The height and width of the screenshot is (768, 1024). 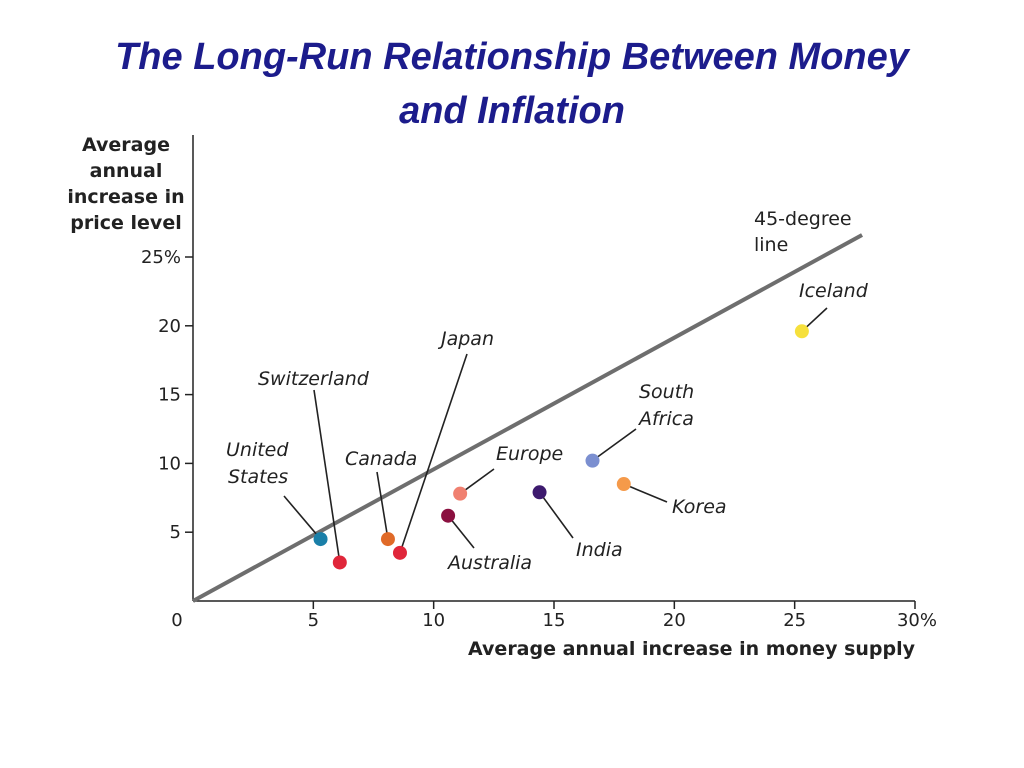 What do you see at coordinates (665, 419) in the screenshot?
I see `point-label: Africa` at bounding box center [665, 419].